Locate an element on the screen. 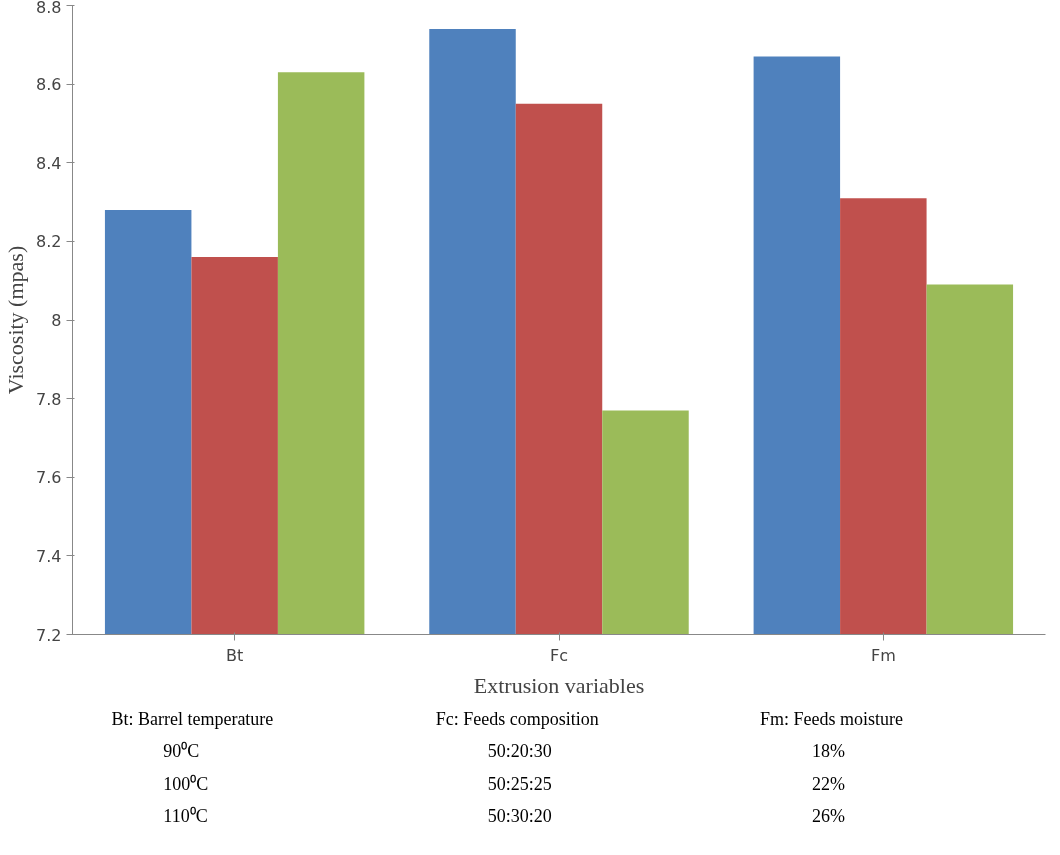 The height and width of the screenshot is (855, 1060). text: 22% is located at coordinates (828, 783).